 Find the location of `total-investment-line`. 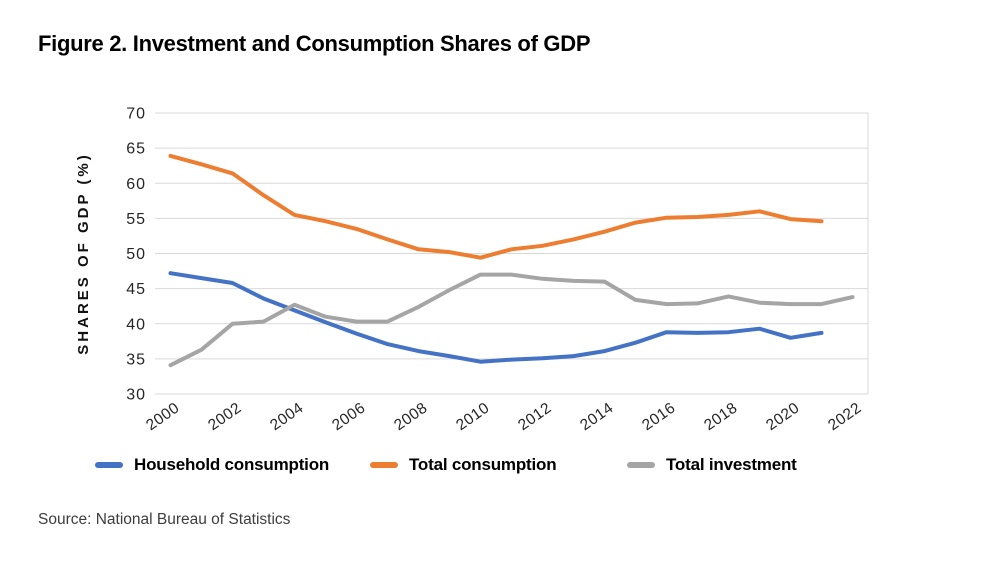

total-investment-line is located at coordinates (511, 320).